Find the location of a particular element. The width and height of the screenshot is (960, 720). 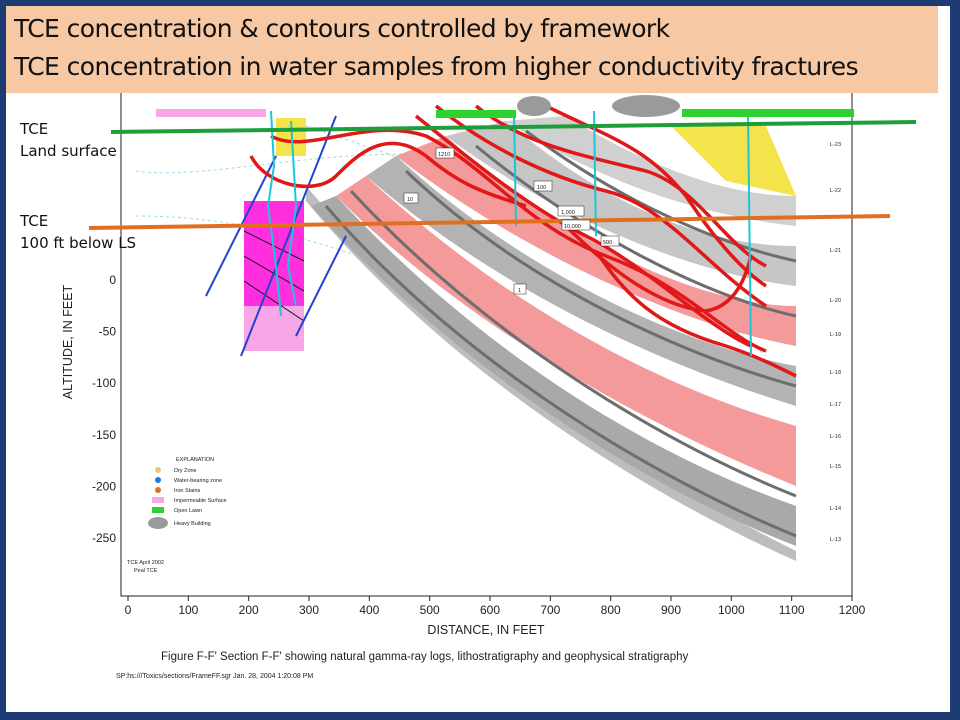

contour-labels: 10 100 1,000 10,000 1210 500 is located at coordinates (511, 221).